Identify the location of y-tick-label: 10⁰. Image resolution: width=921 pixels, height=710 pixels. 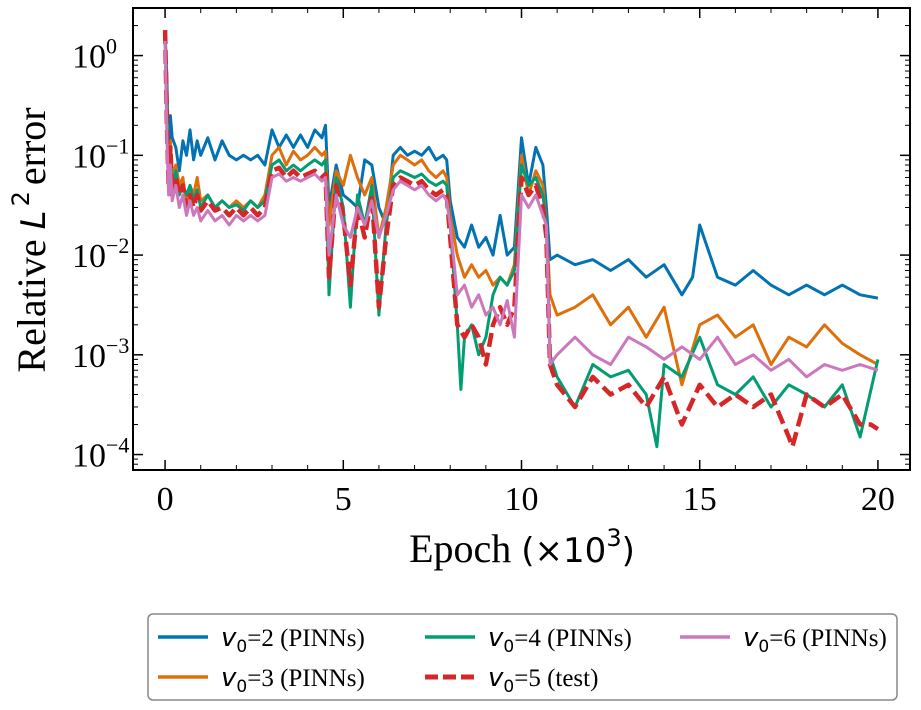
(94, 55).